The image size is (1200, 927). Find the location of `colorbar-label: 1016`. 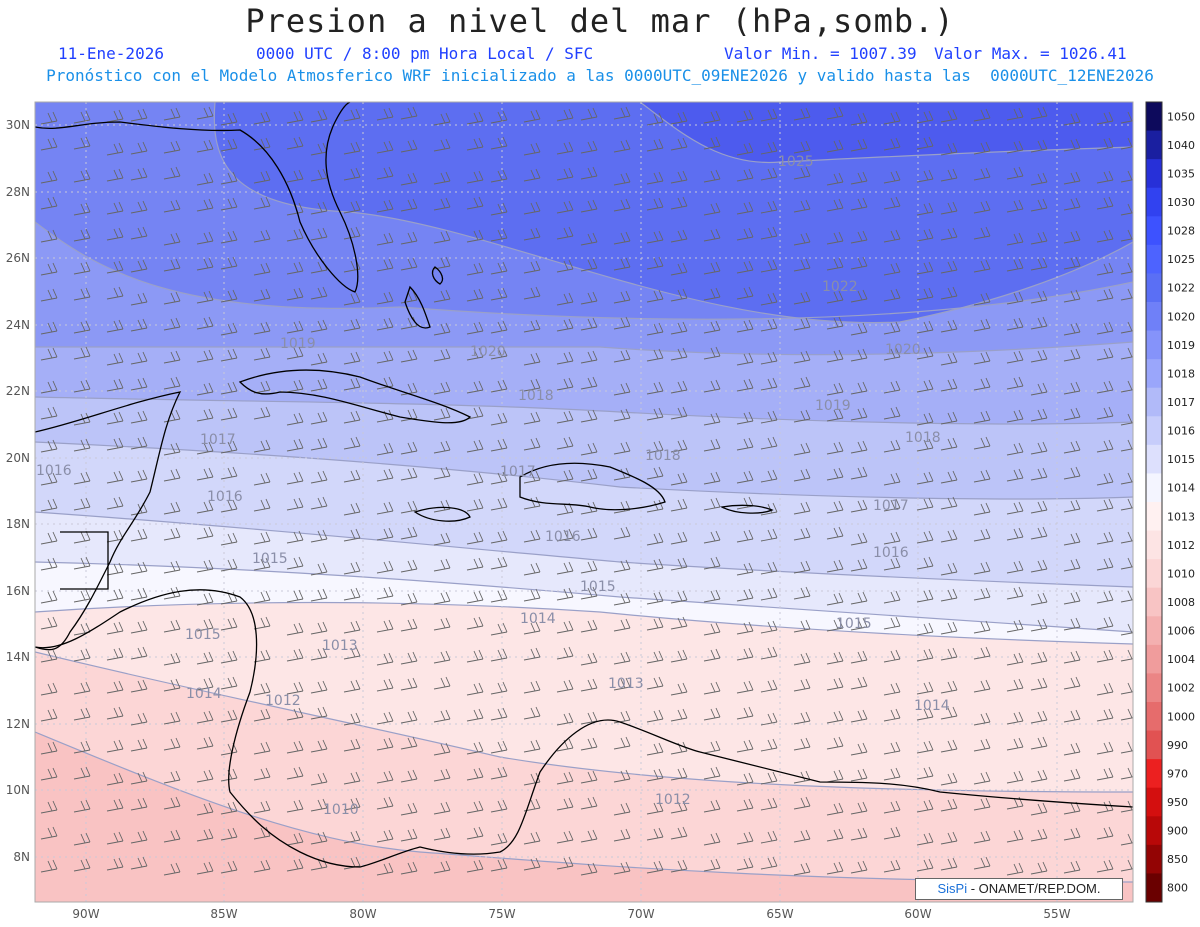

colorbar-label: 1016 is located at coordinates (1181, 431).